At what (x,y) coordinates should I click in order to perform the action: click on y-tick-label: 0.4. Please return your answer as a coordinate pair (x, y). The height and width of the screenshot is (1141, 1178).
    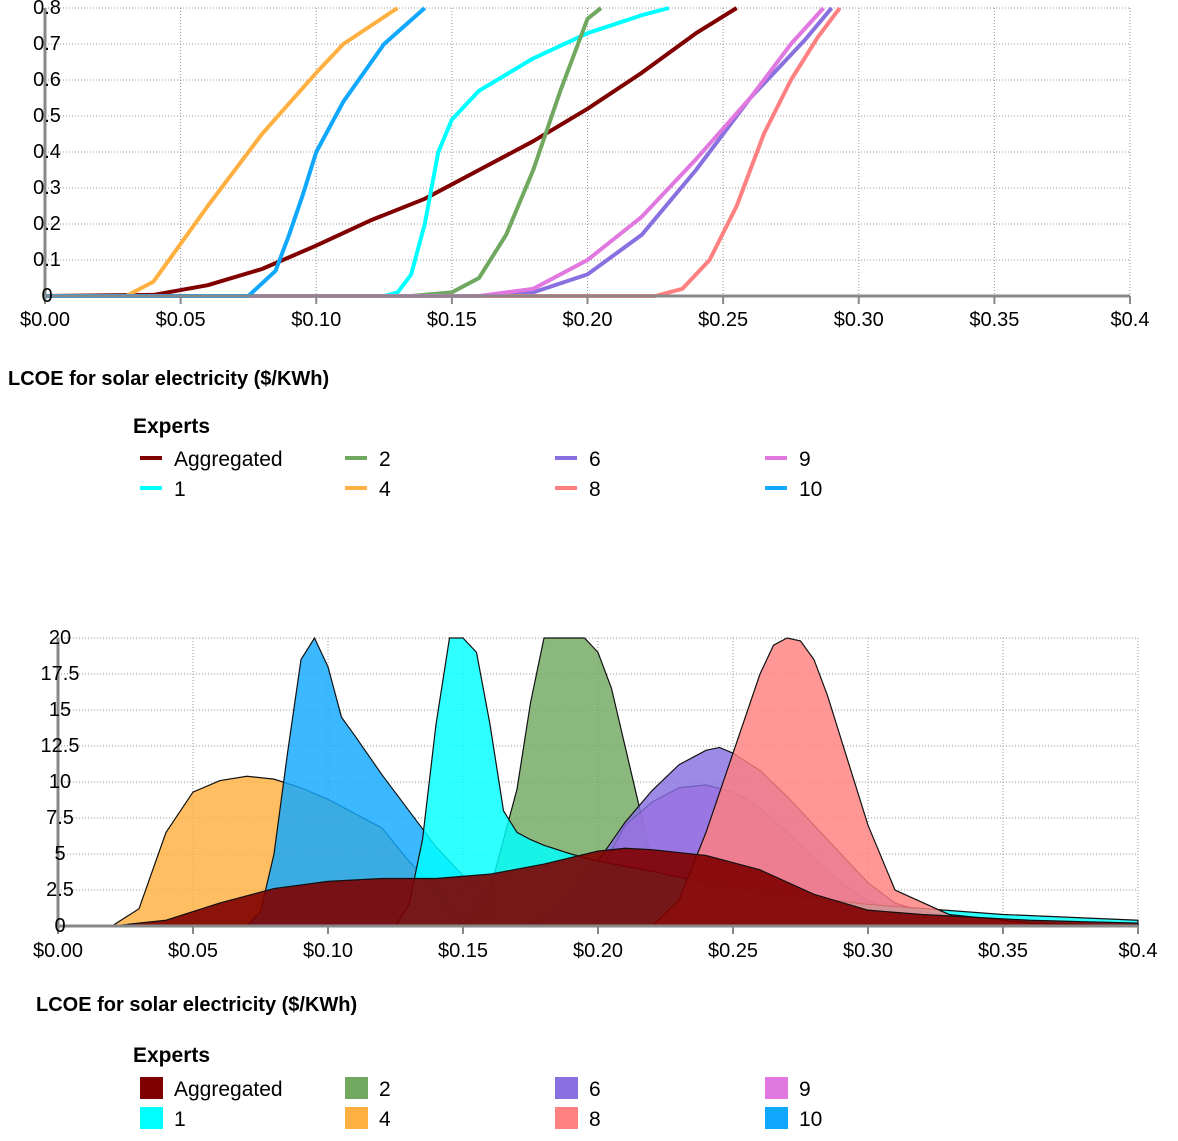
    Looking at the image, I should click on (47, 152).